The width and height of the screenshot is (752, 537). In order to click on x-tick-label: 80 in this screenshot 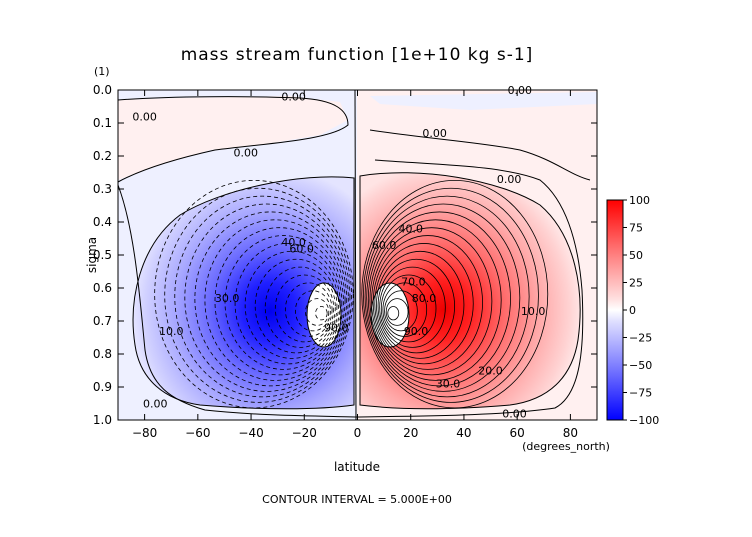, I will do `click(570, 433)`.